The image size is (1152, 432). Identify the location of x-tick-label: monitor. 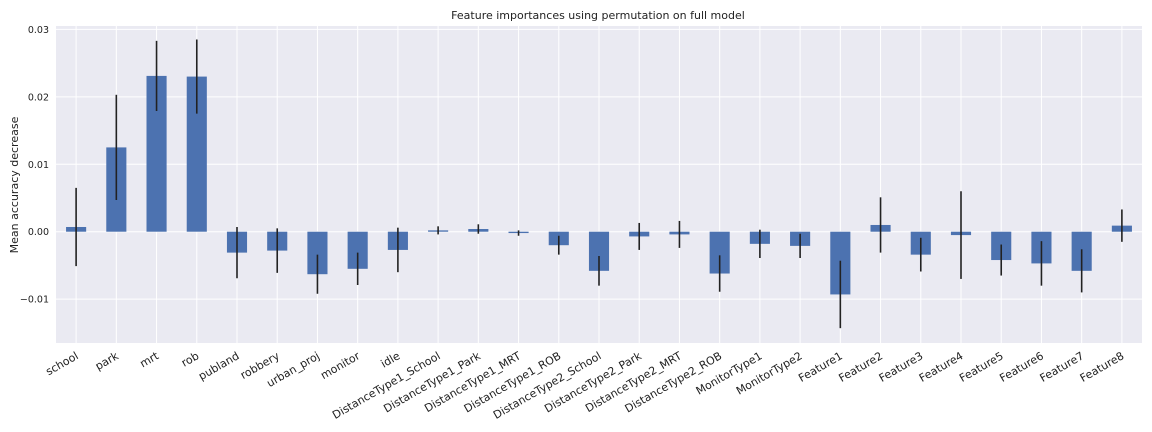
(340, 365).